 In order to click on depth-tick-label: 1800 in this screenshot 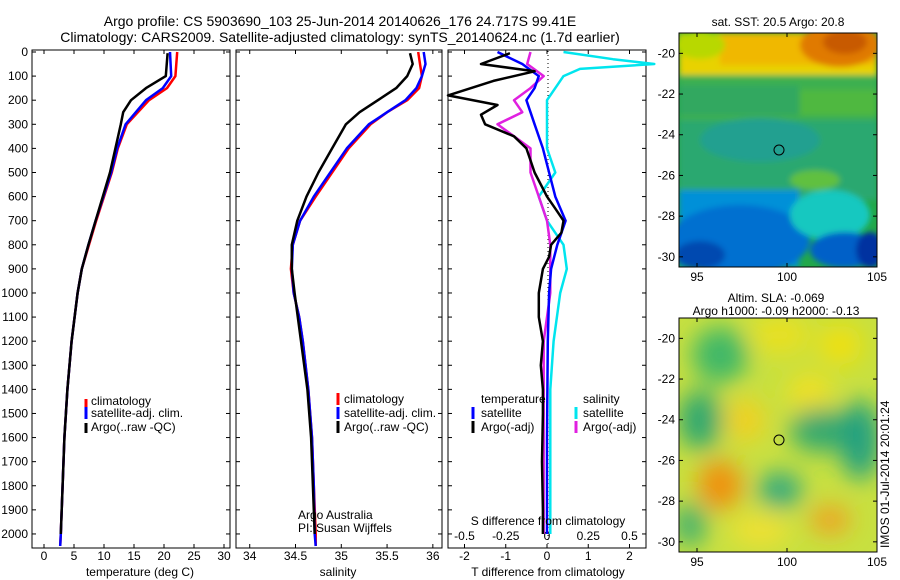, I will do `click(14, 486)`.